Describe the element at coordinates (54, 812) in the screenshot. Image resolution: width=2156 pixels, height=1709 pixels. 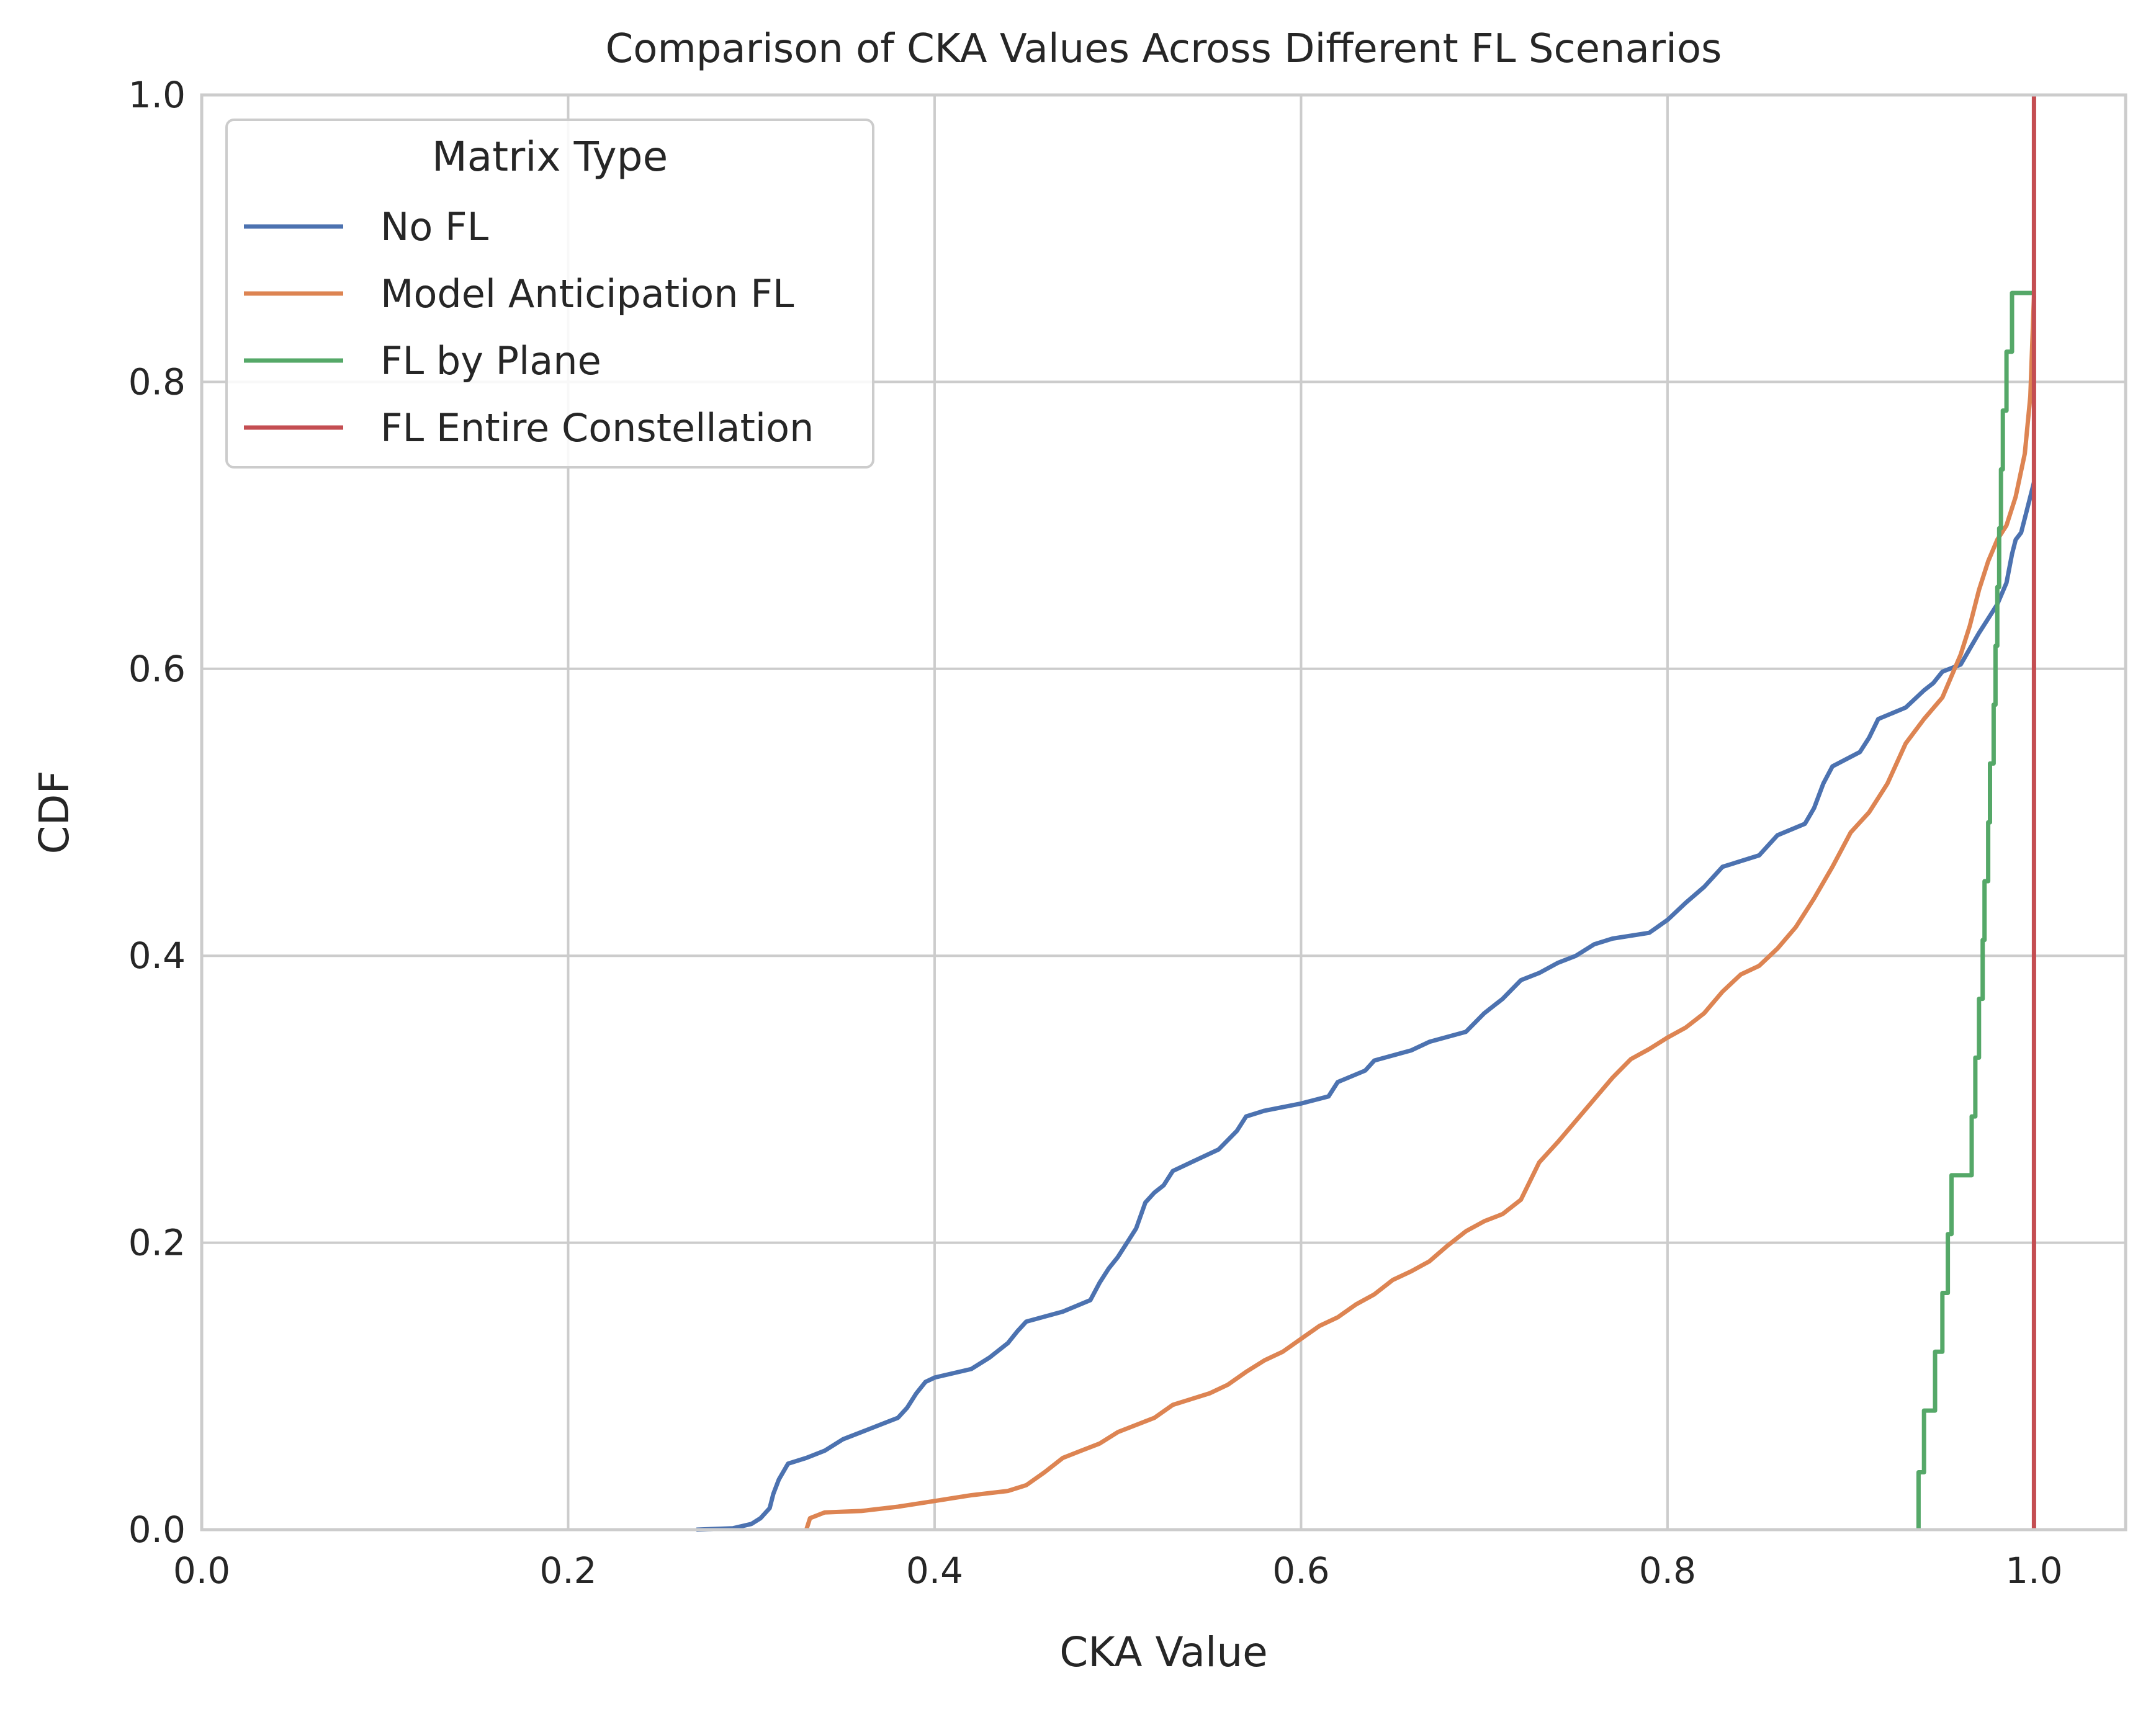
I see `y-axis-label: CDF` at that location.